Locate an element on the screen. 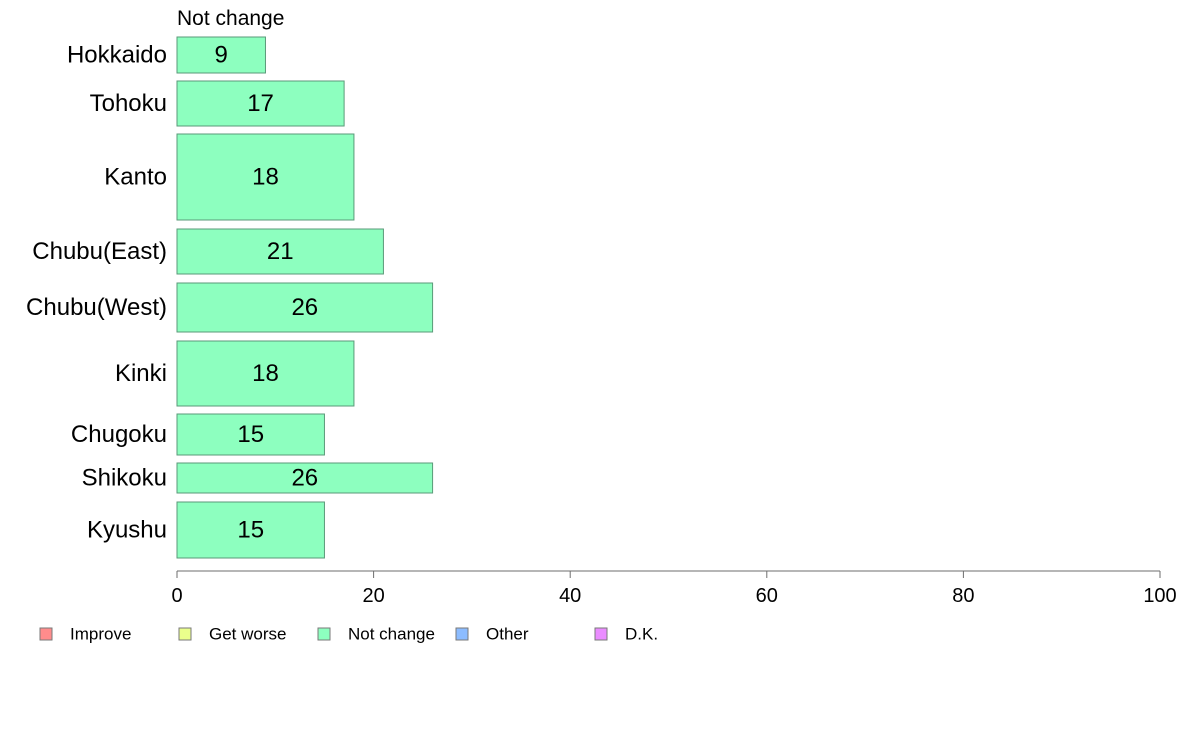  legend-label-d-k: D.K. is located at coordinates (641, 634).